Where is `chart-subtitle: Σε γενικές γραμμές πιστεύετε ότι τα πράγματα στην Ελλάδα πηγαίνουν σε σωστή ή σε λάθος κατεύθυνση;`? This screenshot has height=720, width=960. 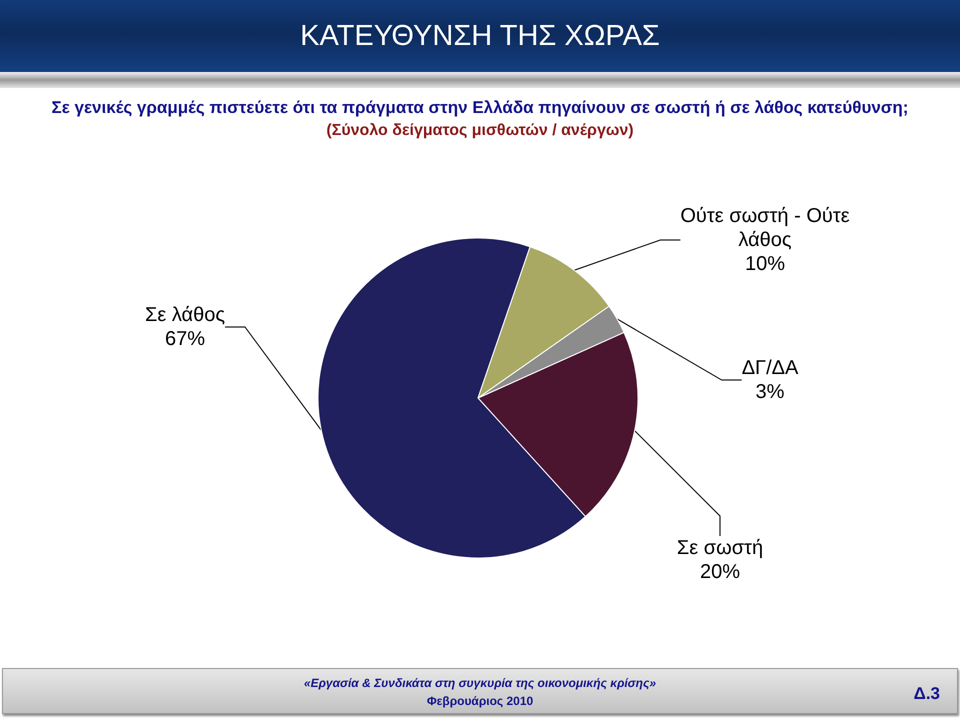
chart-subtitle: Σε γενικές γραμμές πιστεύετε ότι τα πράγματα στην Ελλάδα πηγαίνουν σε σωστή ή σε λάθος κατεύθυνση; is located at coordinates (480, 108).